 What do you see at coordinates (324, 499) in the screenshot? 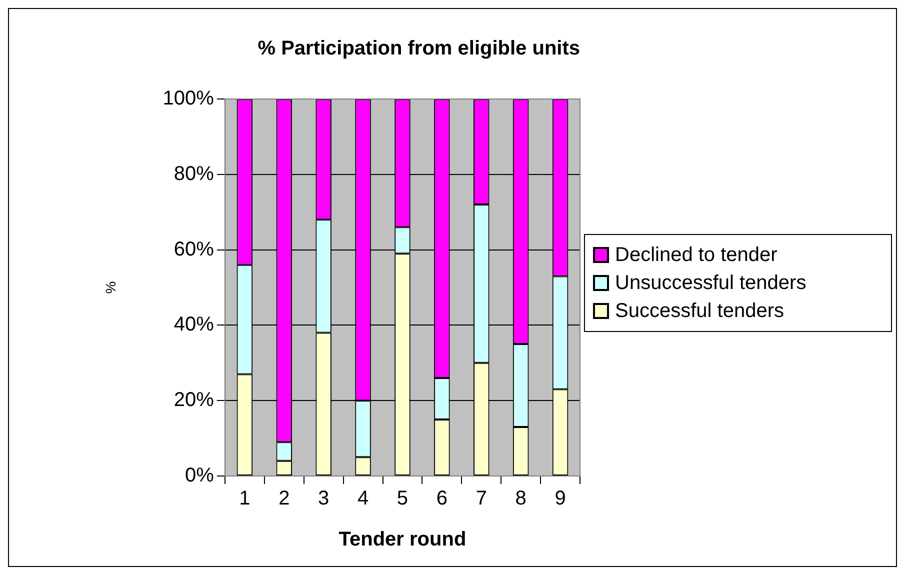
I see `x-tick-label: 3` at bounding box center [324, 499].